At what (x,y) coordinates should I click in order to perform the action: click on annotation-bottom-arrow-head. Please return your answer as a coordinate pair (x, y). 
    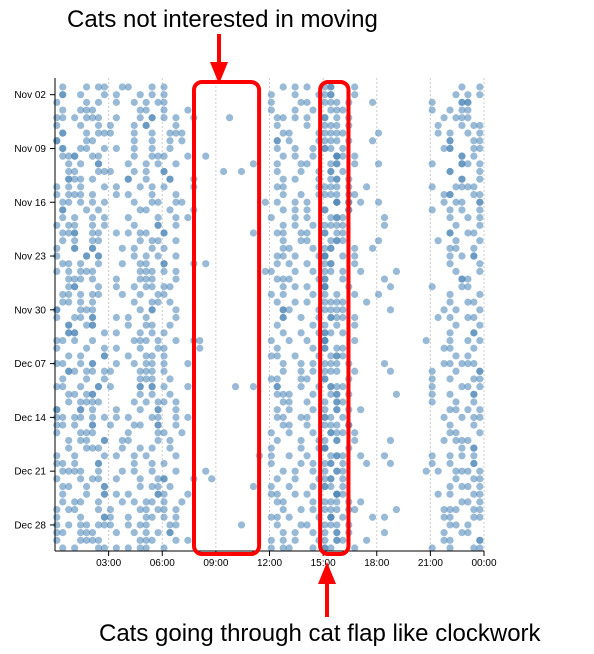
    Looking at the image, I should click on (327, 573).